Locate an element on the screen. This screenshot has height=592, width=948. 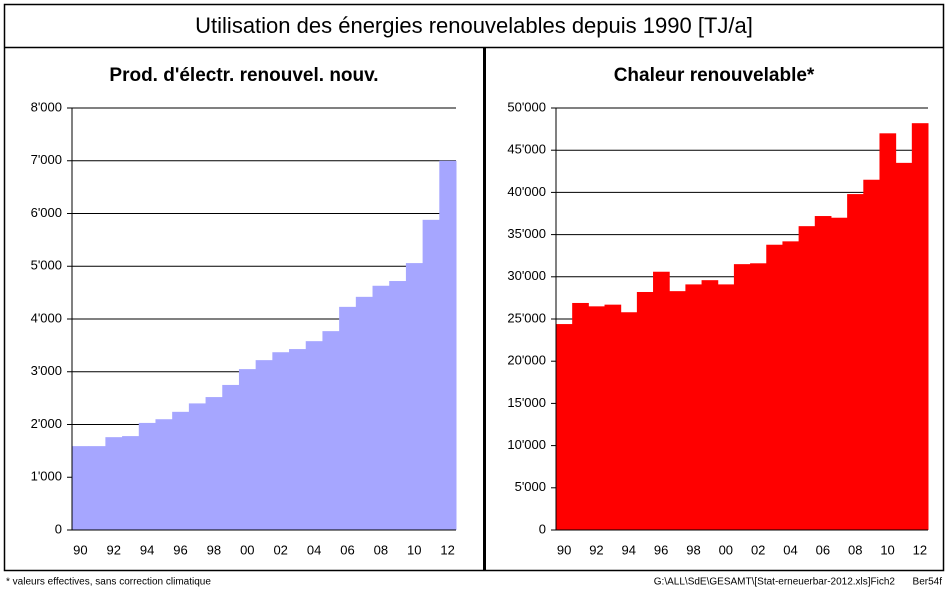
y-tick-label: 3'000 is located at coordinates (46, 370).